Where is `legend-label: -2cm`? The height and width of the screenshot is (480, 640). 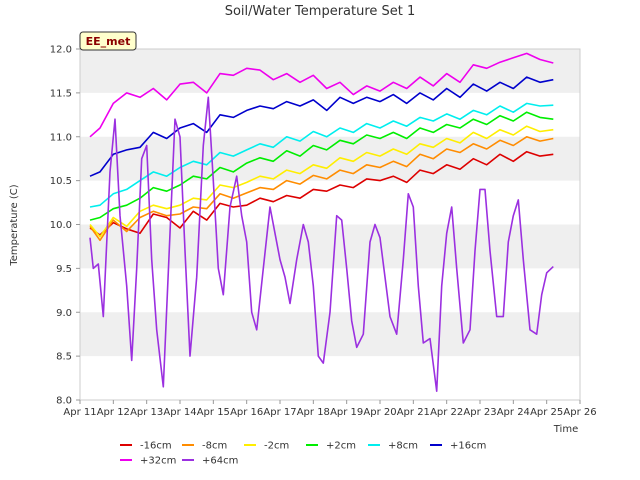 legend-label: -2cm is located at coordinates (276, 446).